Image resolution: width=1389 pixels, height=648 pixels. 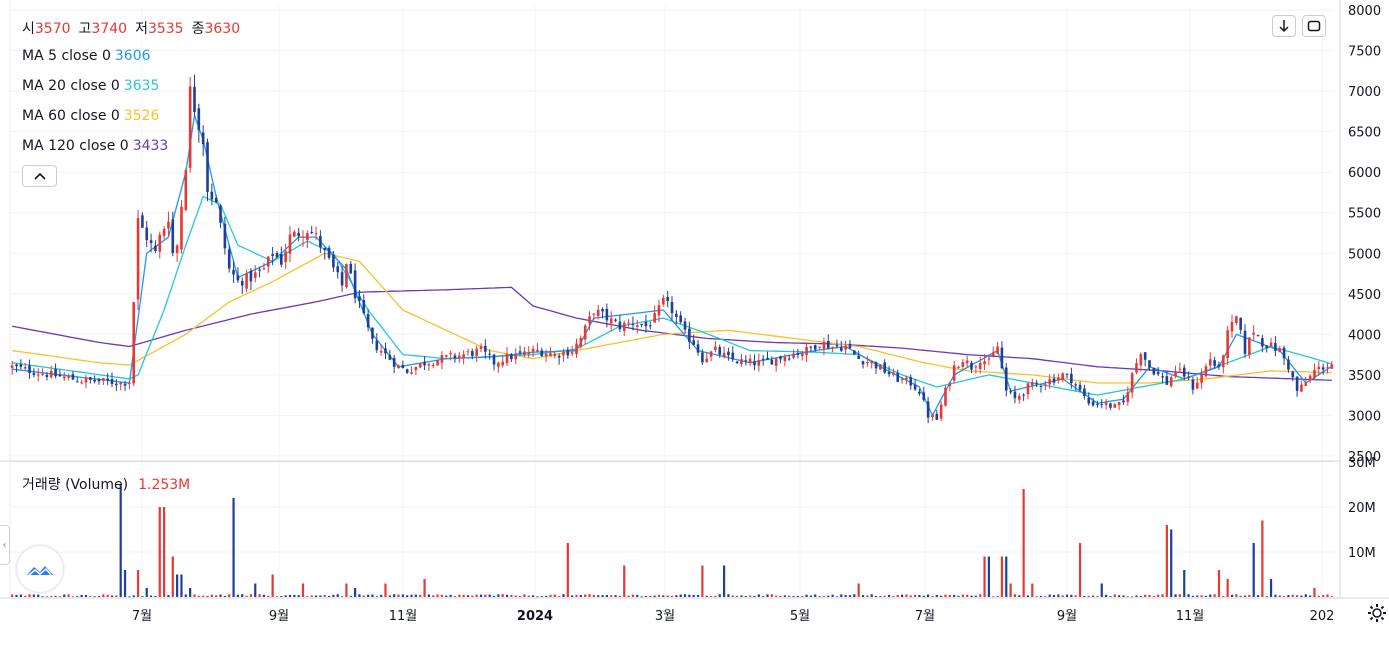 I want to click on ma5-legend: MA 5 close 0 3606, so click(x=86, y=56).